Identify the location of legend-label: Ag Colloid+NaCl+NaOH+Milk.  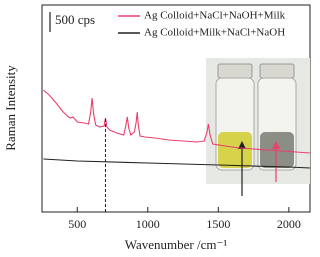
(215, 16).